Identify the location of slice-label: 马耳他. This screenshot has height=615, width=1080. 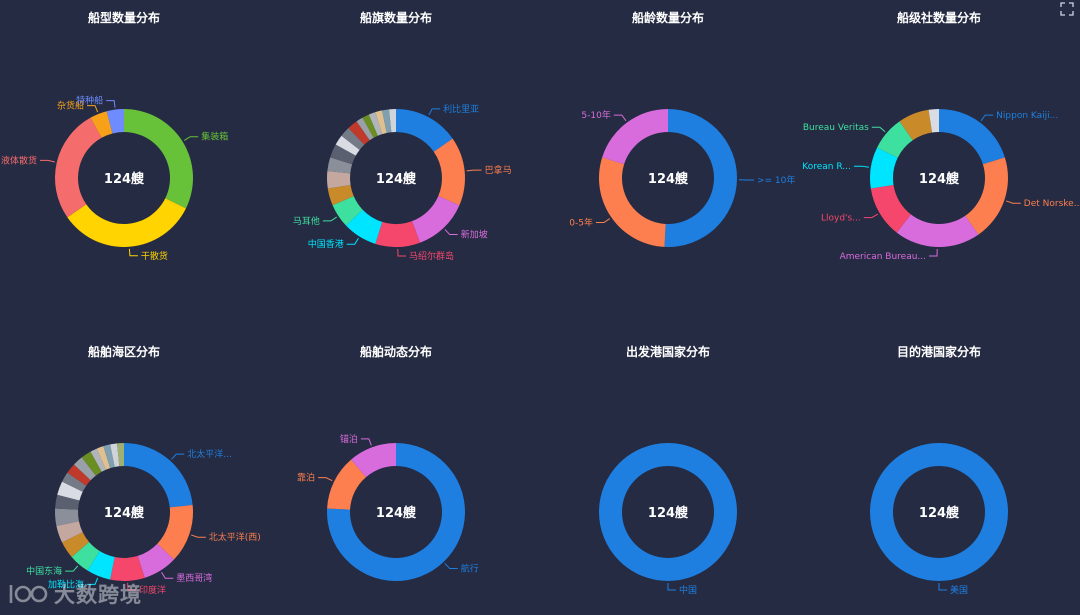
(306, 221).